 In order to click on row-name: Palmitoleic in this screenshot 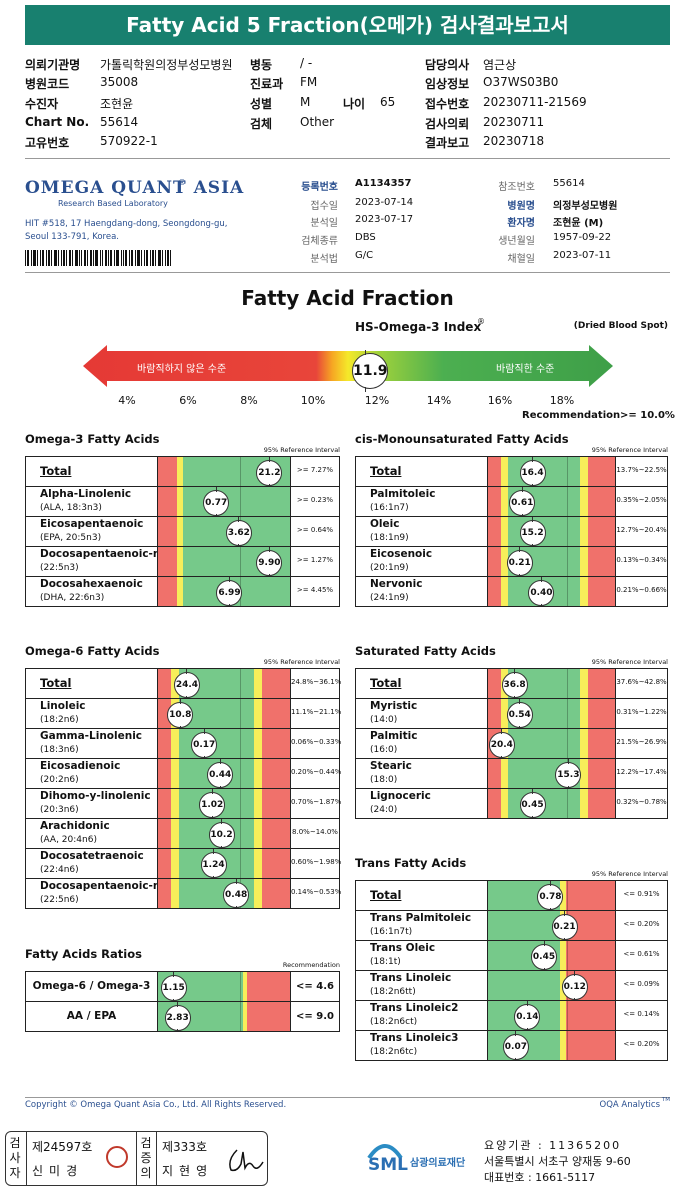, I will do `click(403, 494)`.